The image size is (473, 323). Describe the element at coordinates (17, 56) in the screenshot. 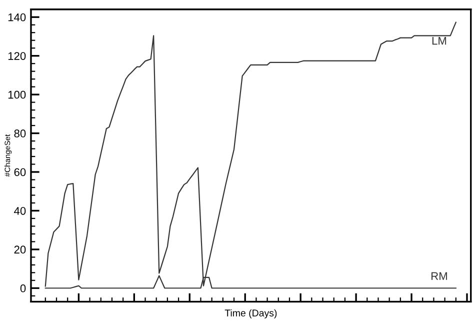

I see `y-tick-label: 120` at that location.